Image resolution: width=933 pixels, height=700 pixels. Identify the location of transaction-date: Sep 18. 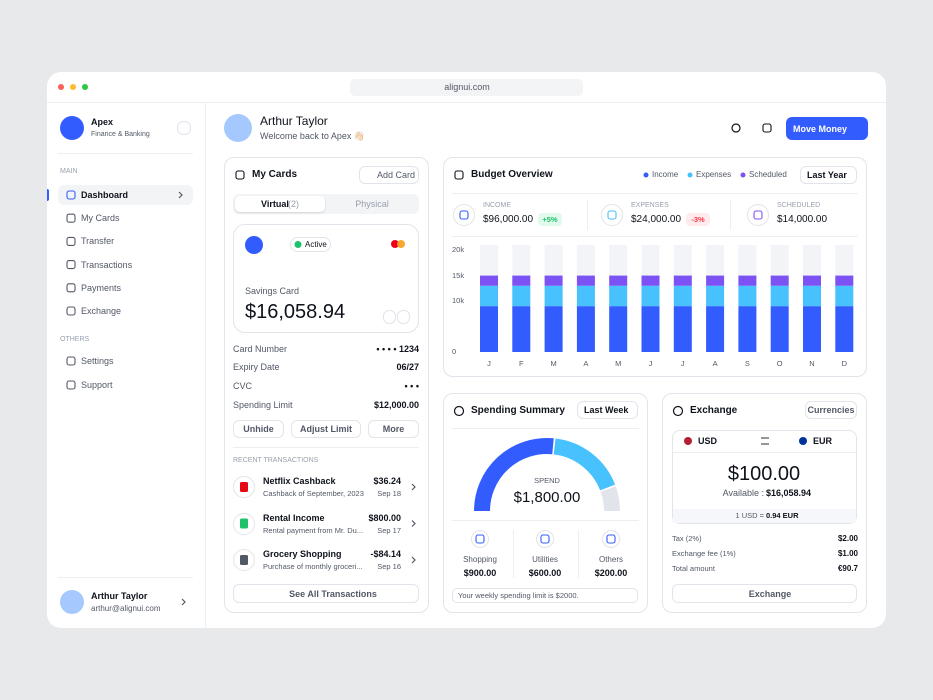
(389, 493).